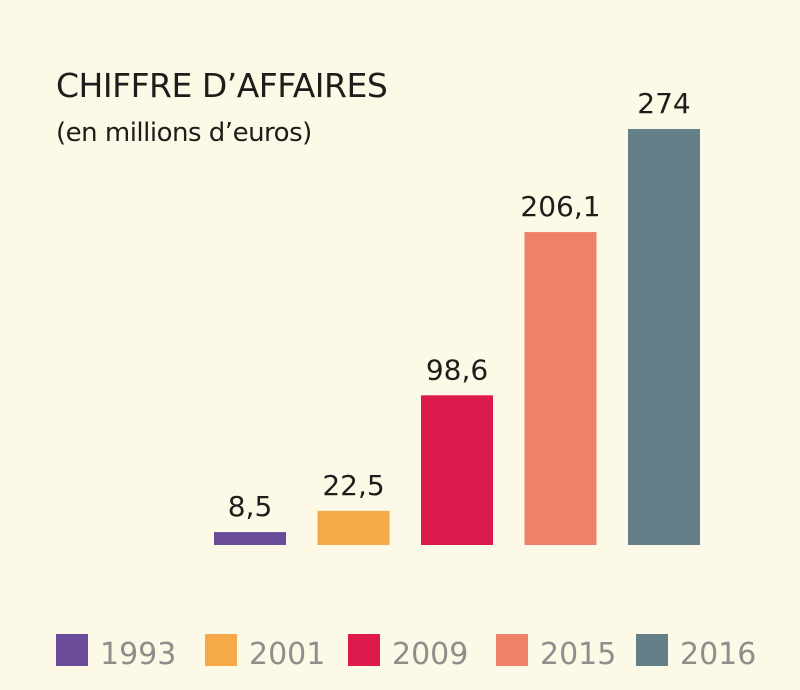 The width and height of the screenshot is (800, 690). What do you see at coordinates (663, 103) in the screenshot?
I see `data-label-2016: 274` at bounding box center [663, 103].